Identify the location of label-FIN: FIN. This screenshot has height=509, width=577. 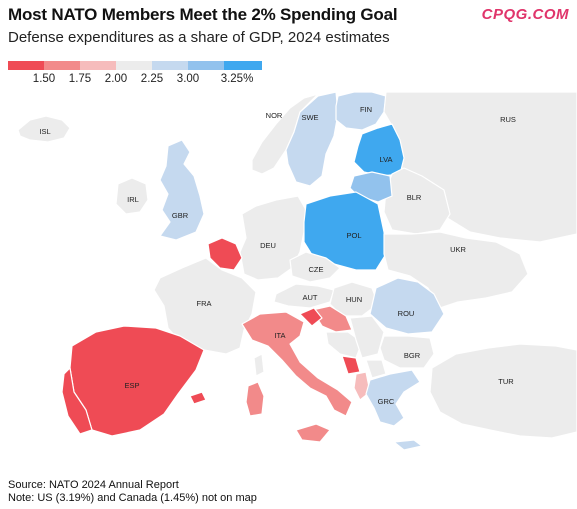
(366, 109).